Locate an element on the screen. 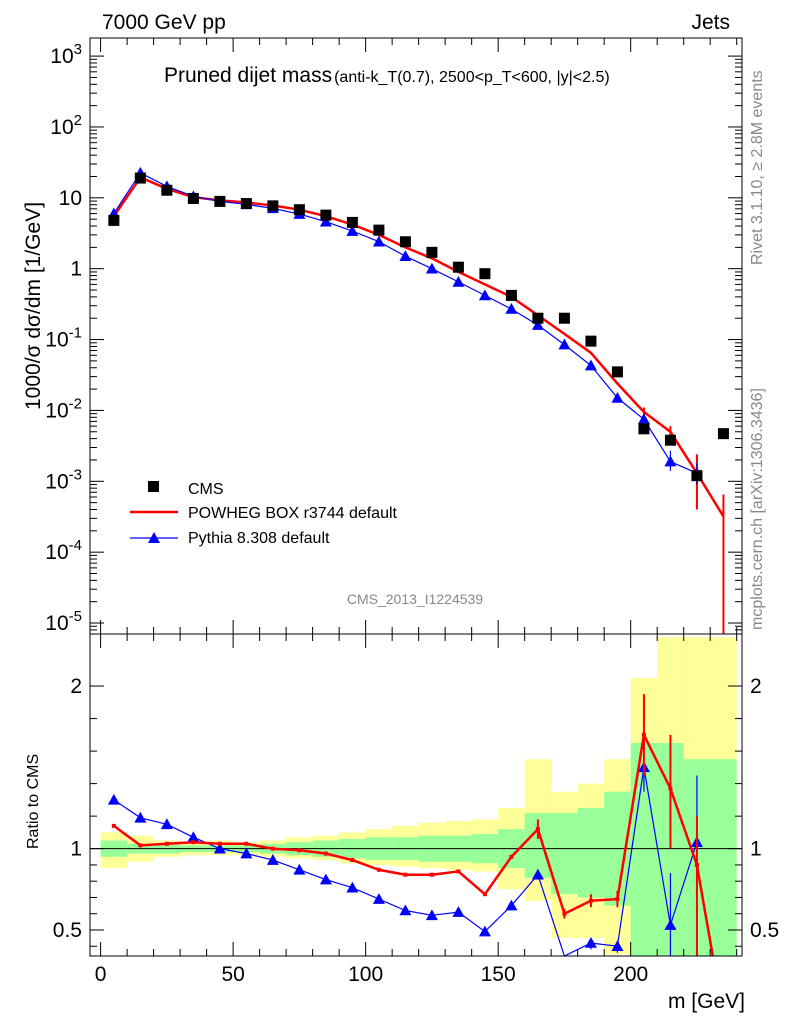 The width and height of the screenshot is (786, 1024). x-tick-label: 50 is located at coordinates (232, 974).